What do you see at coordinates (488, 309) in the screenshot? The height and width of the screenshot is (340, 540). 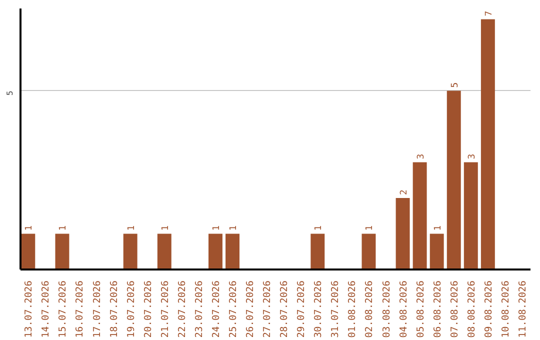 I see `x-tick-label: 09.08.2026` at bounding box center [488, 309].